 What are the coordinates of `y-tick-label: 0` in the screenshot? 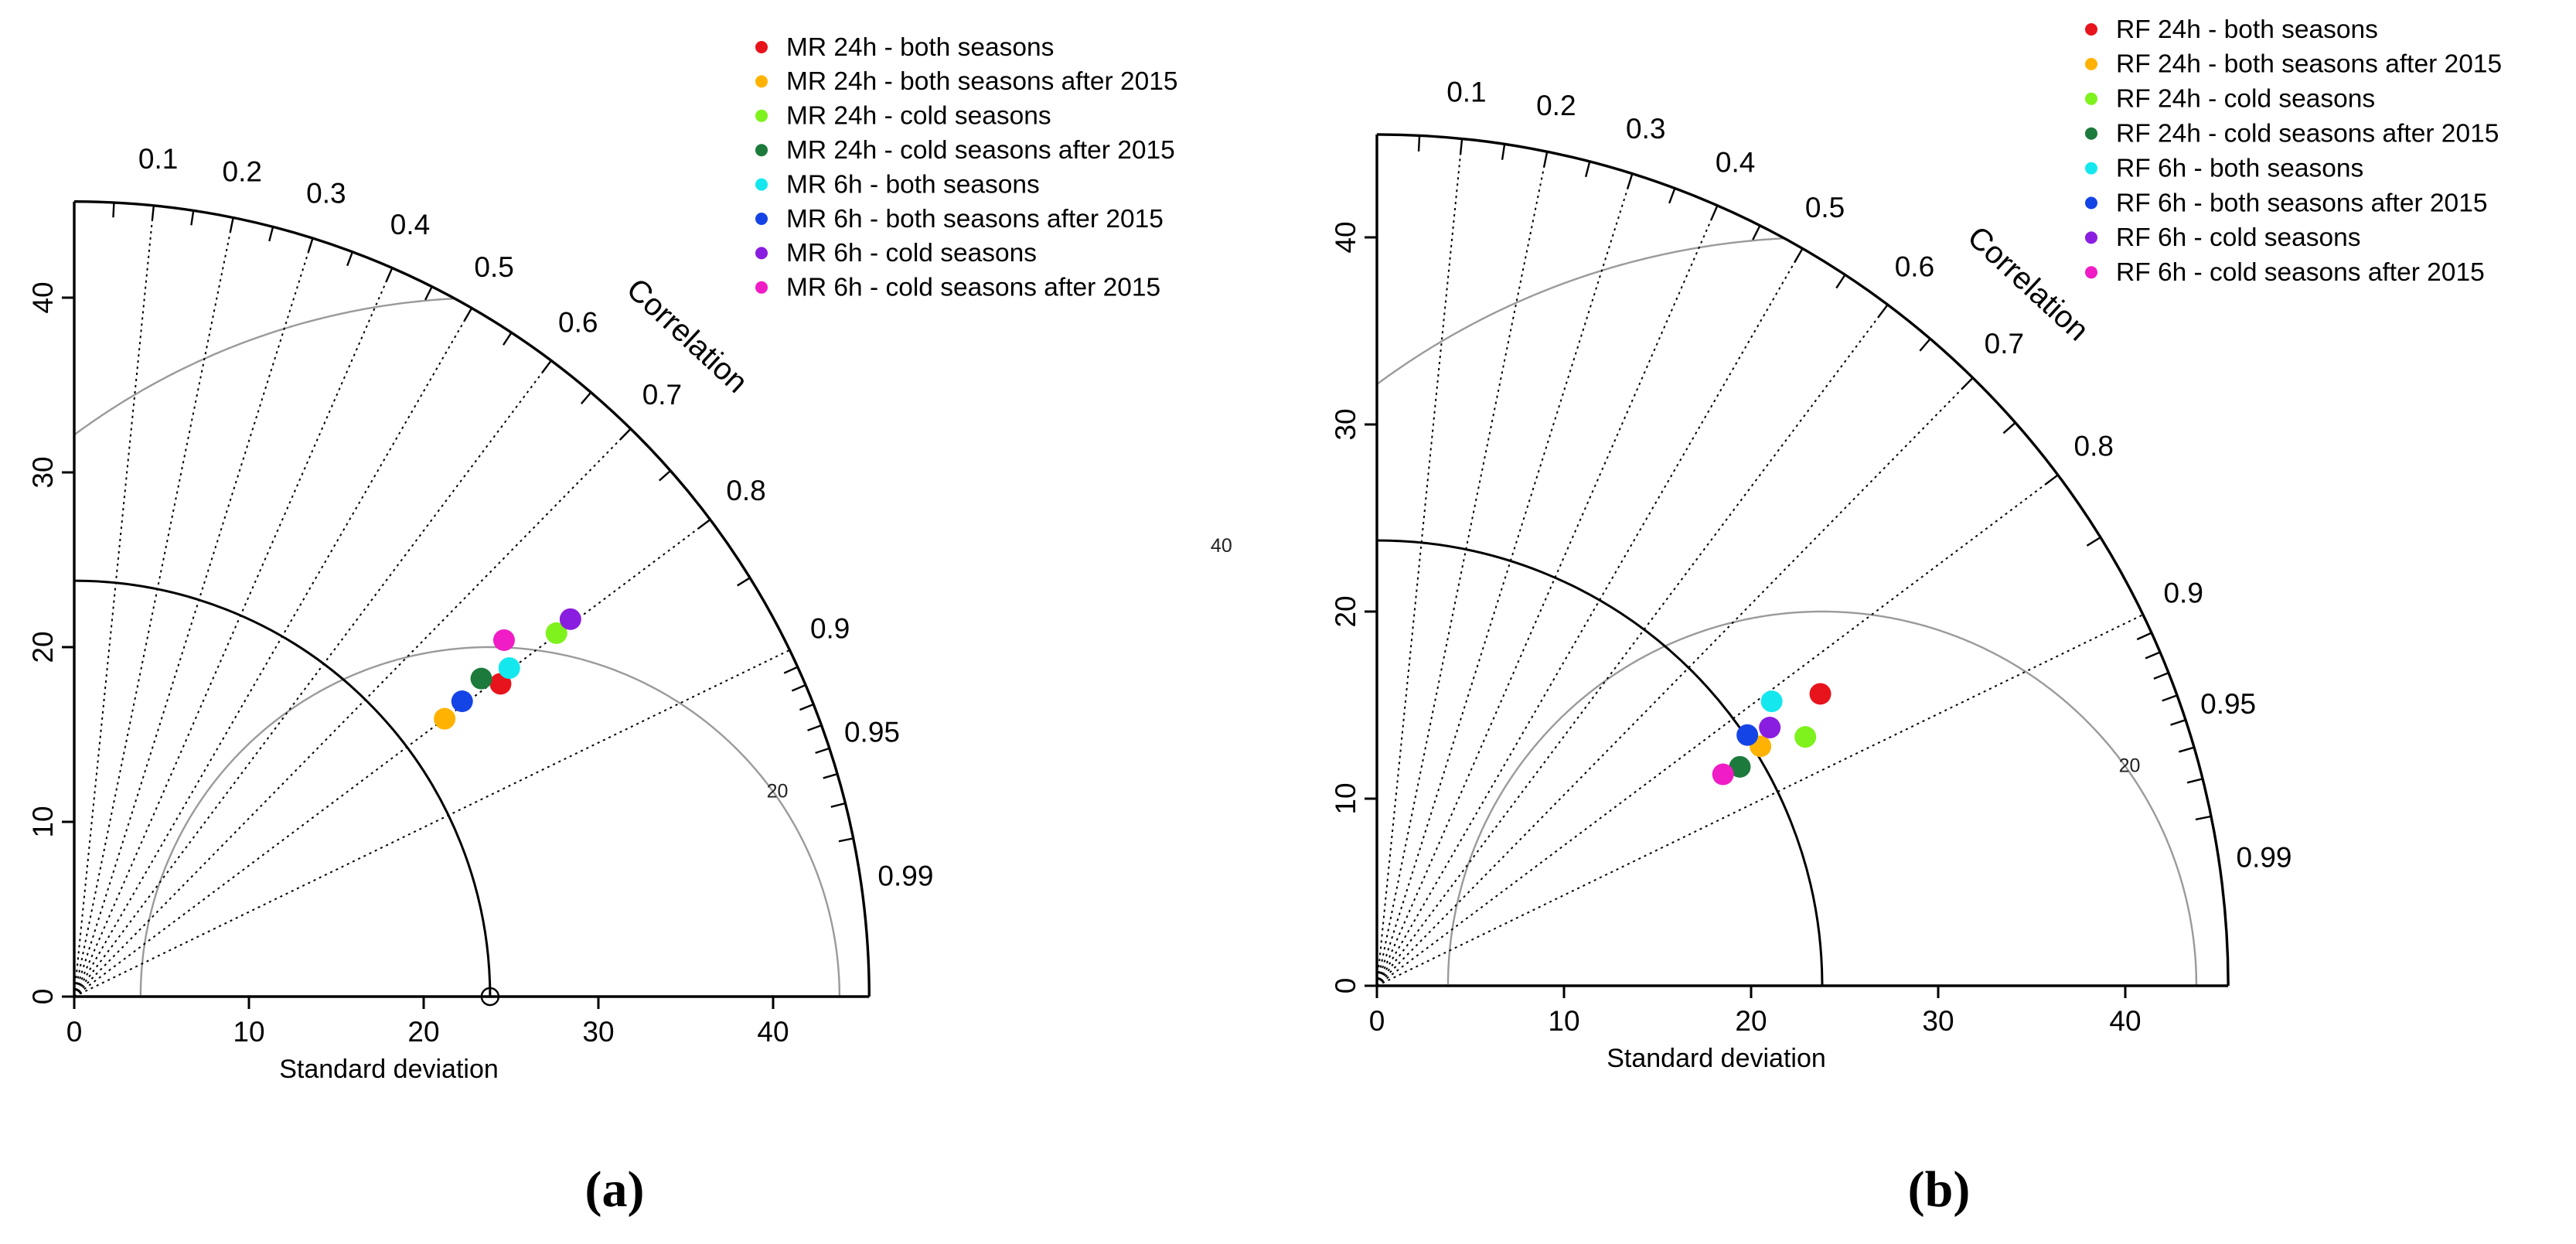 It's located at (43, 997).